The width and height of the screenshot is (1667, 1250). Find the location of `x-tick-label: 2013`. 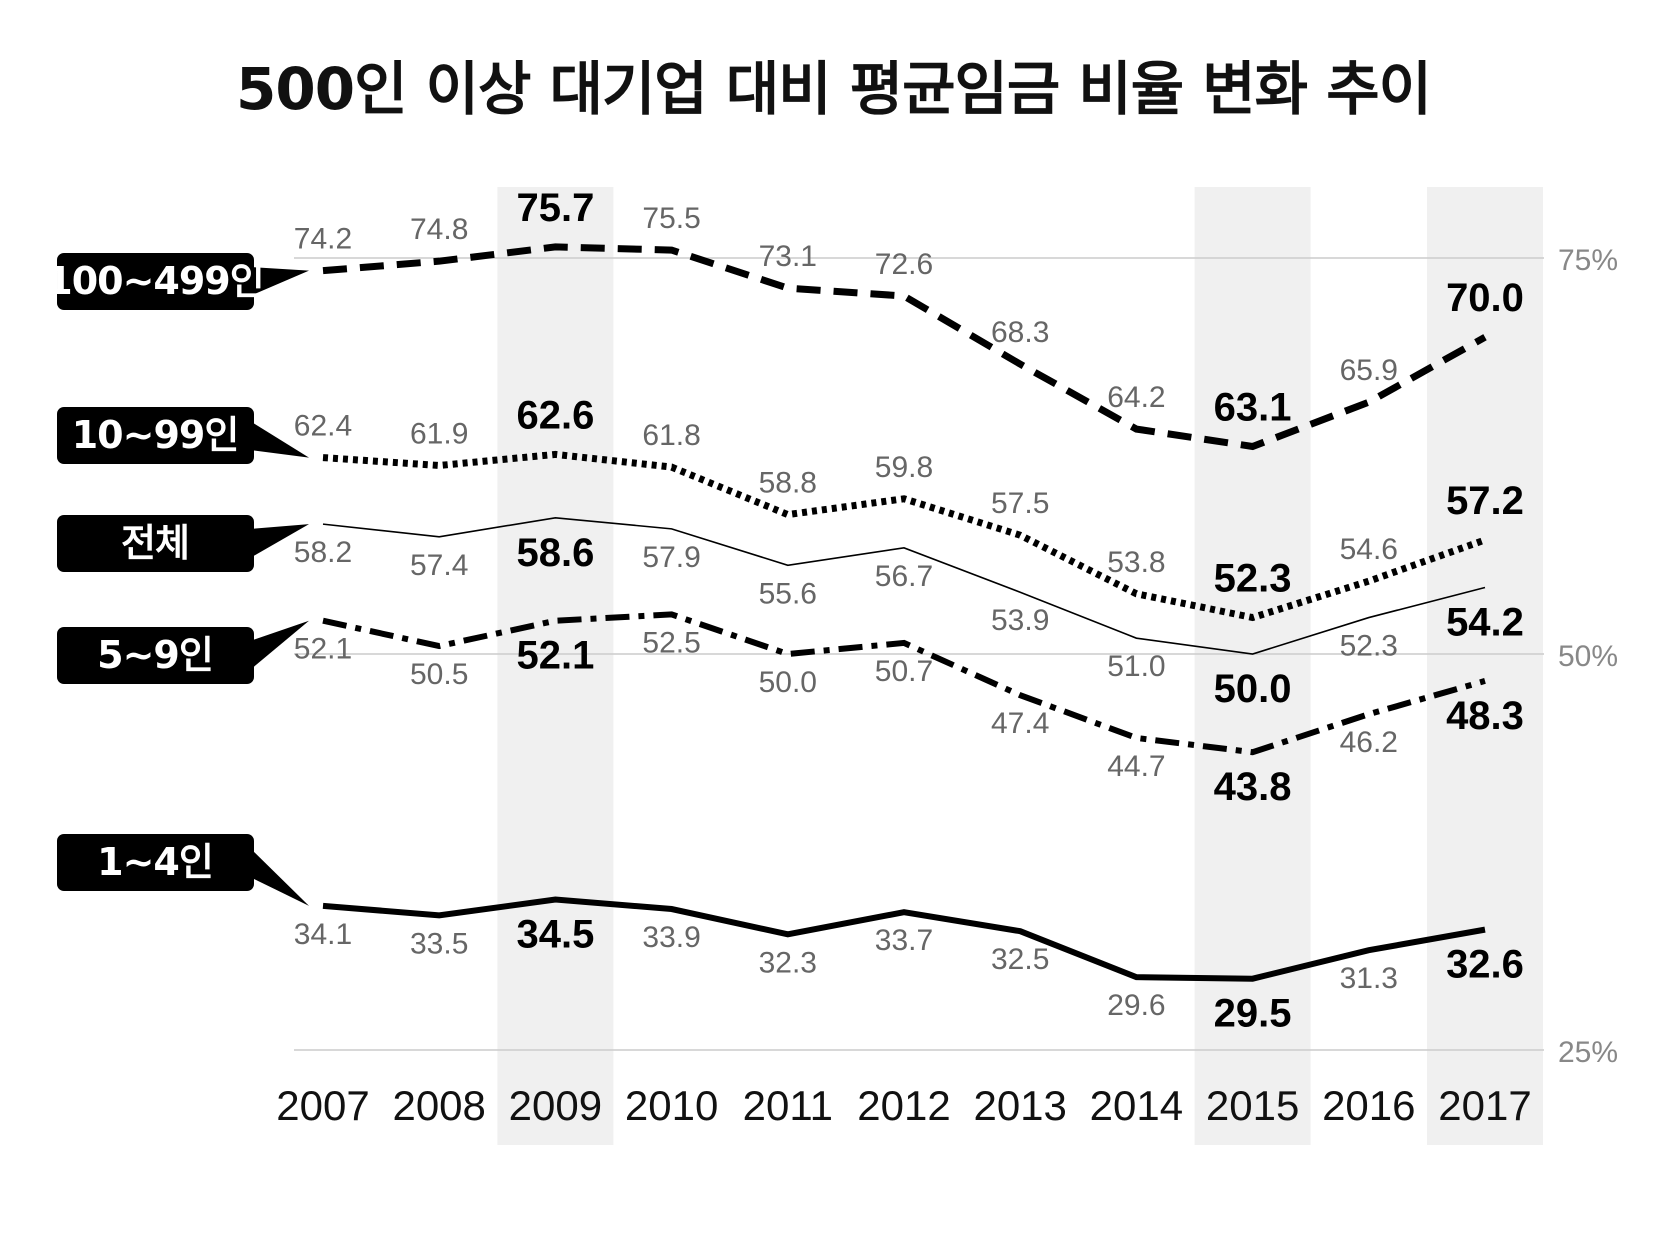

x-tick-label: 2013 is located at coordinates (1019, 1105).